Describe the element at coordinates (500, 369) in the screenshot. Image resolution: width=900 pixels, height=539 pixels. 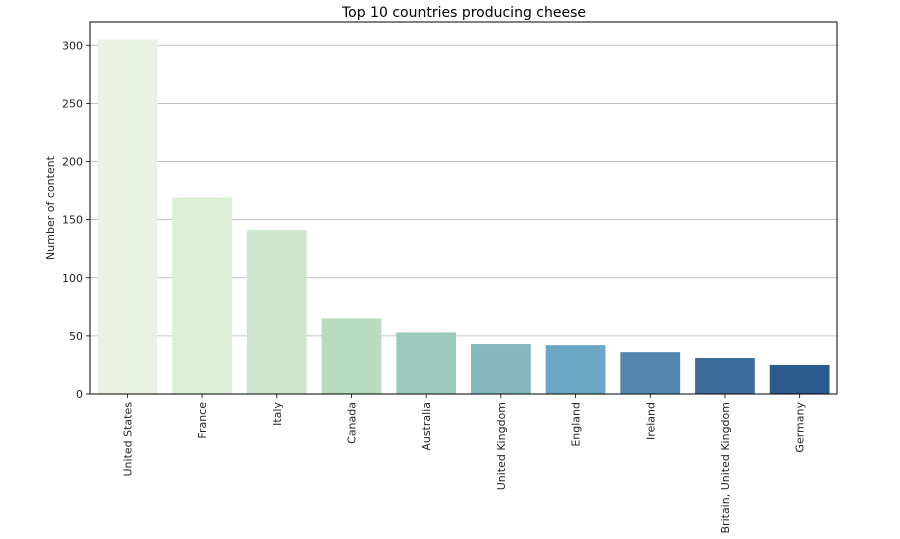
I see `bar-united-kingdom` at that location.